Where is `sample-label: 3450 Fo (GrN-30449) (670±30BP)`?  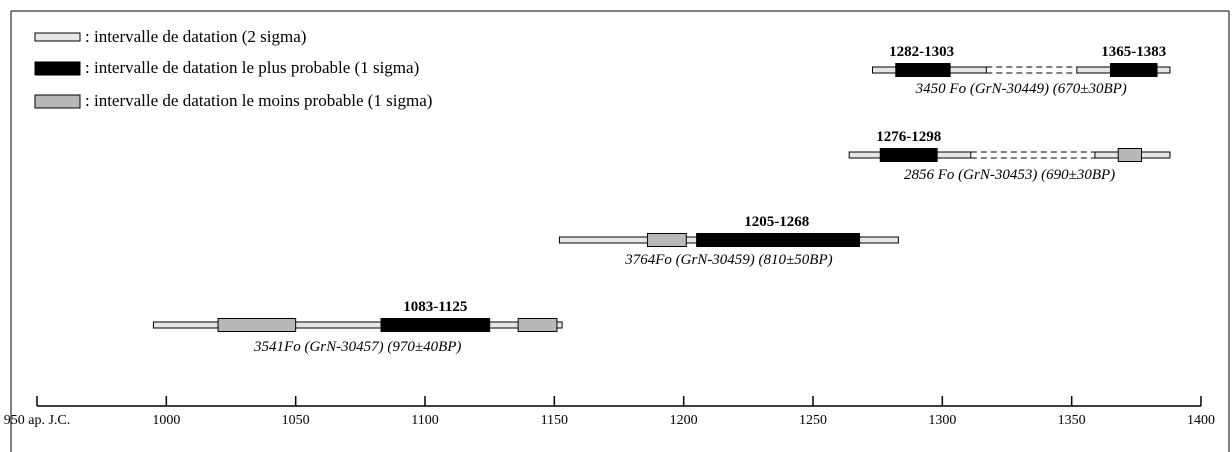 sample-label: 3450 Fo (GrN-30449) (670±30BP) is located at coordinates (1021, 89).